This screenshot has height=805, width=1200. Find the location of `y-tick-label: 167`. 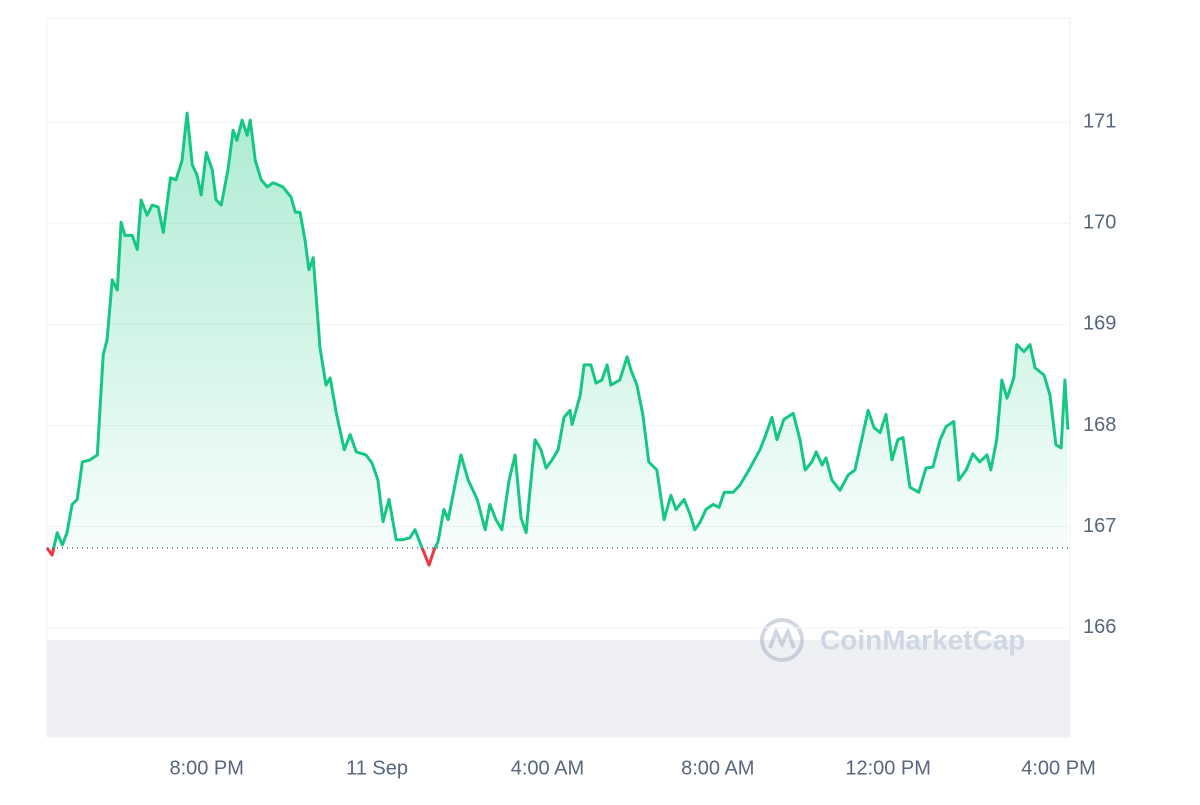

y-tick-label: 167 is located at coordinates (1099, 526).